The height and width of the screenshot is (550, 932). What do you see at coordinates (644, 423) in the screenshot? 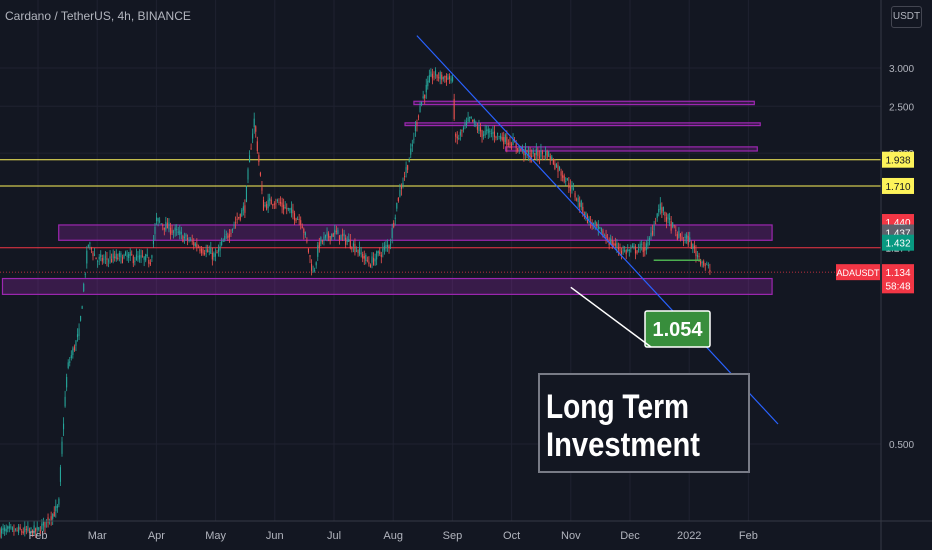
I see `text-box` at bounding box center [644, 423].